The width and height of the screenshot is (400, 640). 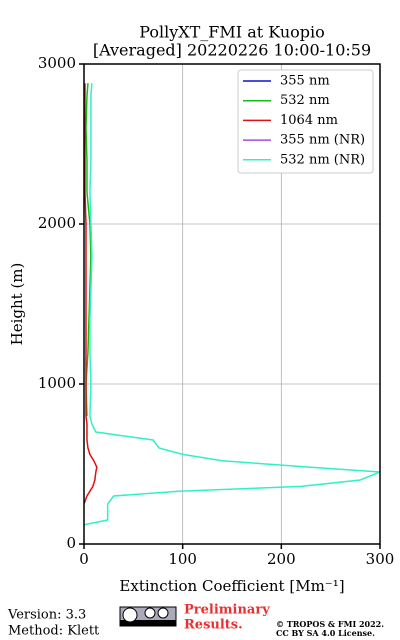 I want to click on license-logo, so click(x=148, y=616).